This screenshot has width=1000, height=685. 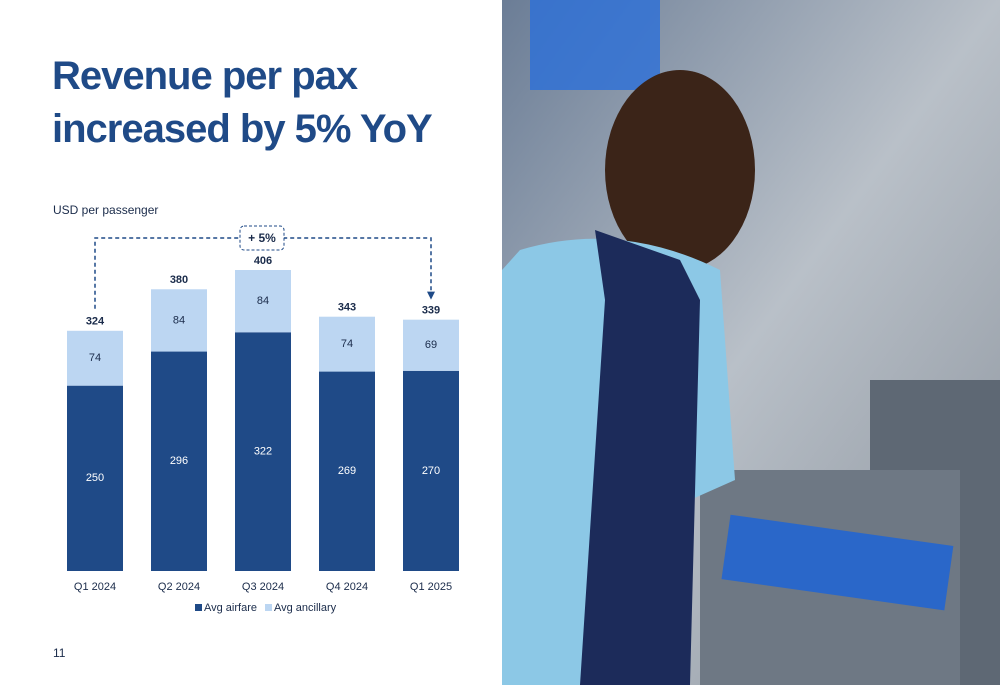 I want to click on value-label: 69, so click(x=431, y=345).